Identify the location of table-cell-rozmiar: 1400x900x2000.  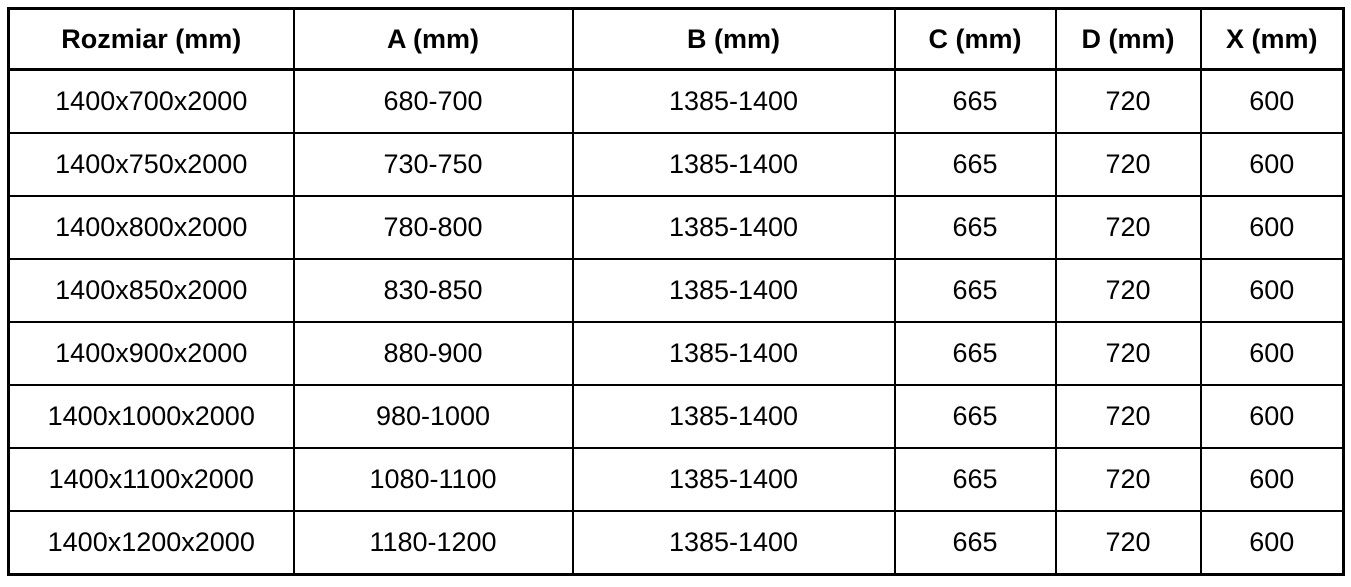
(151, 353).